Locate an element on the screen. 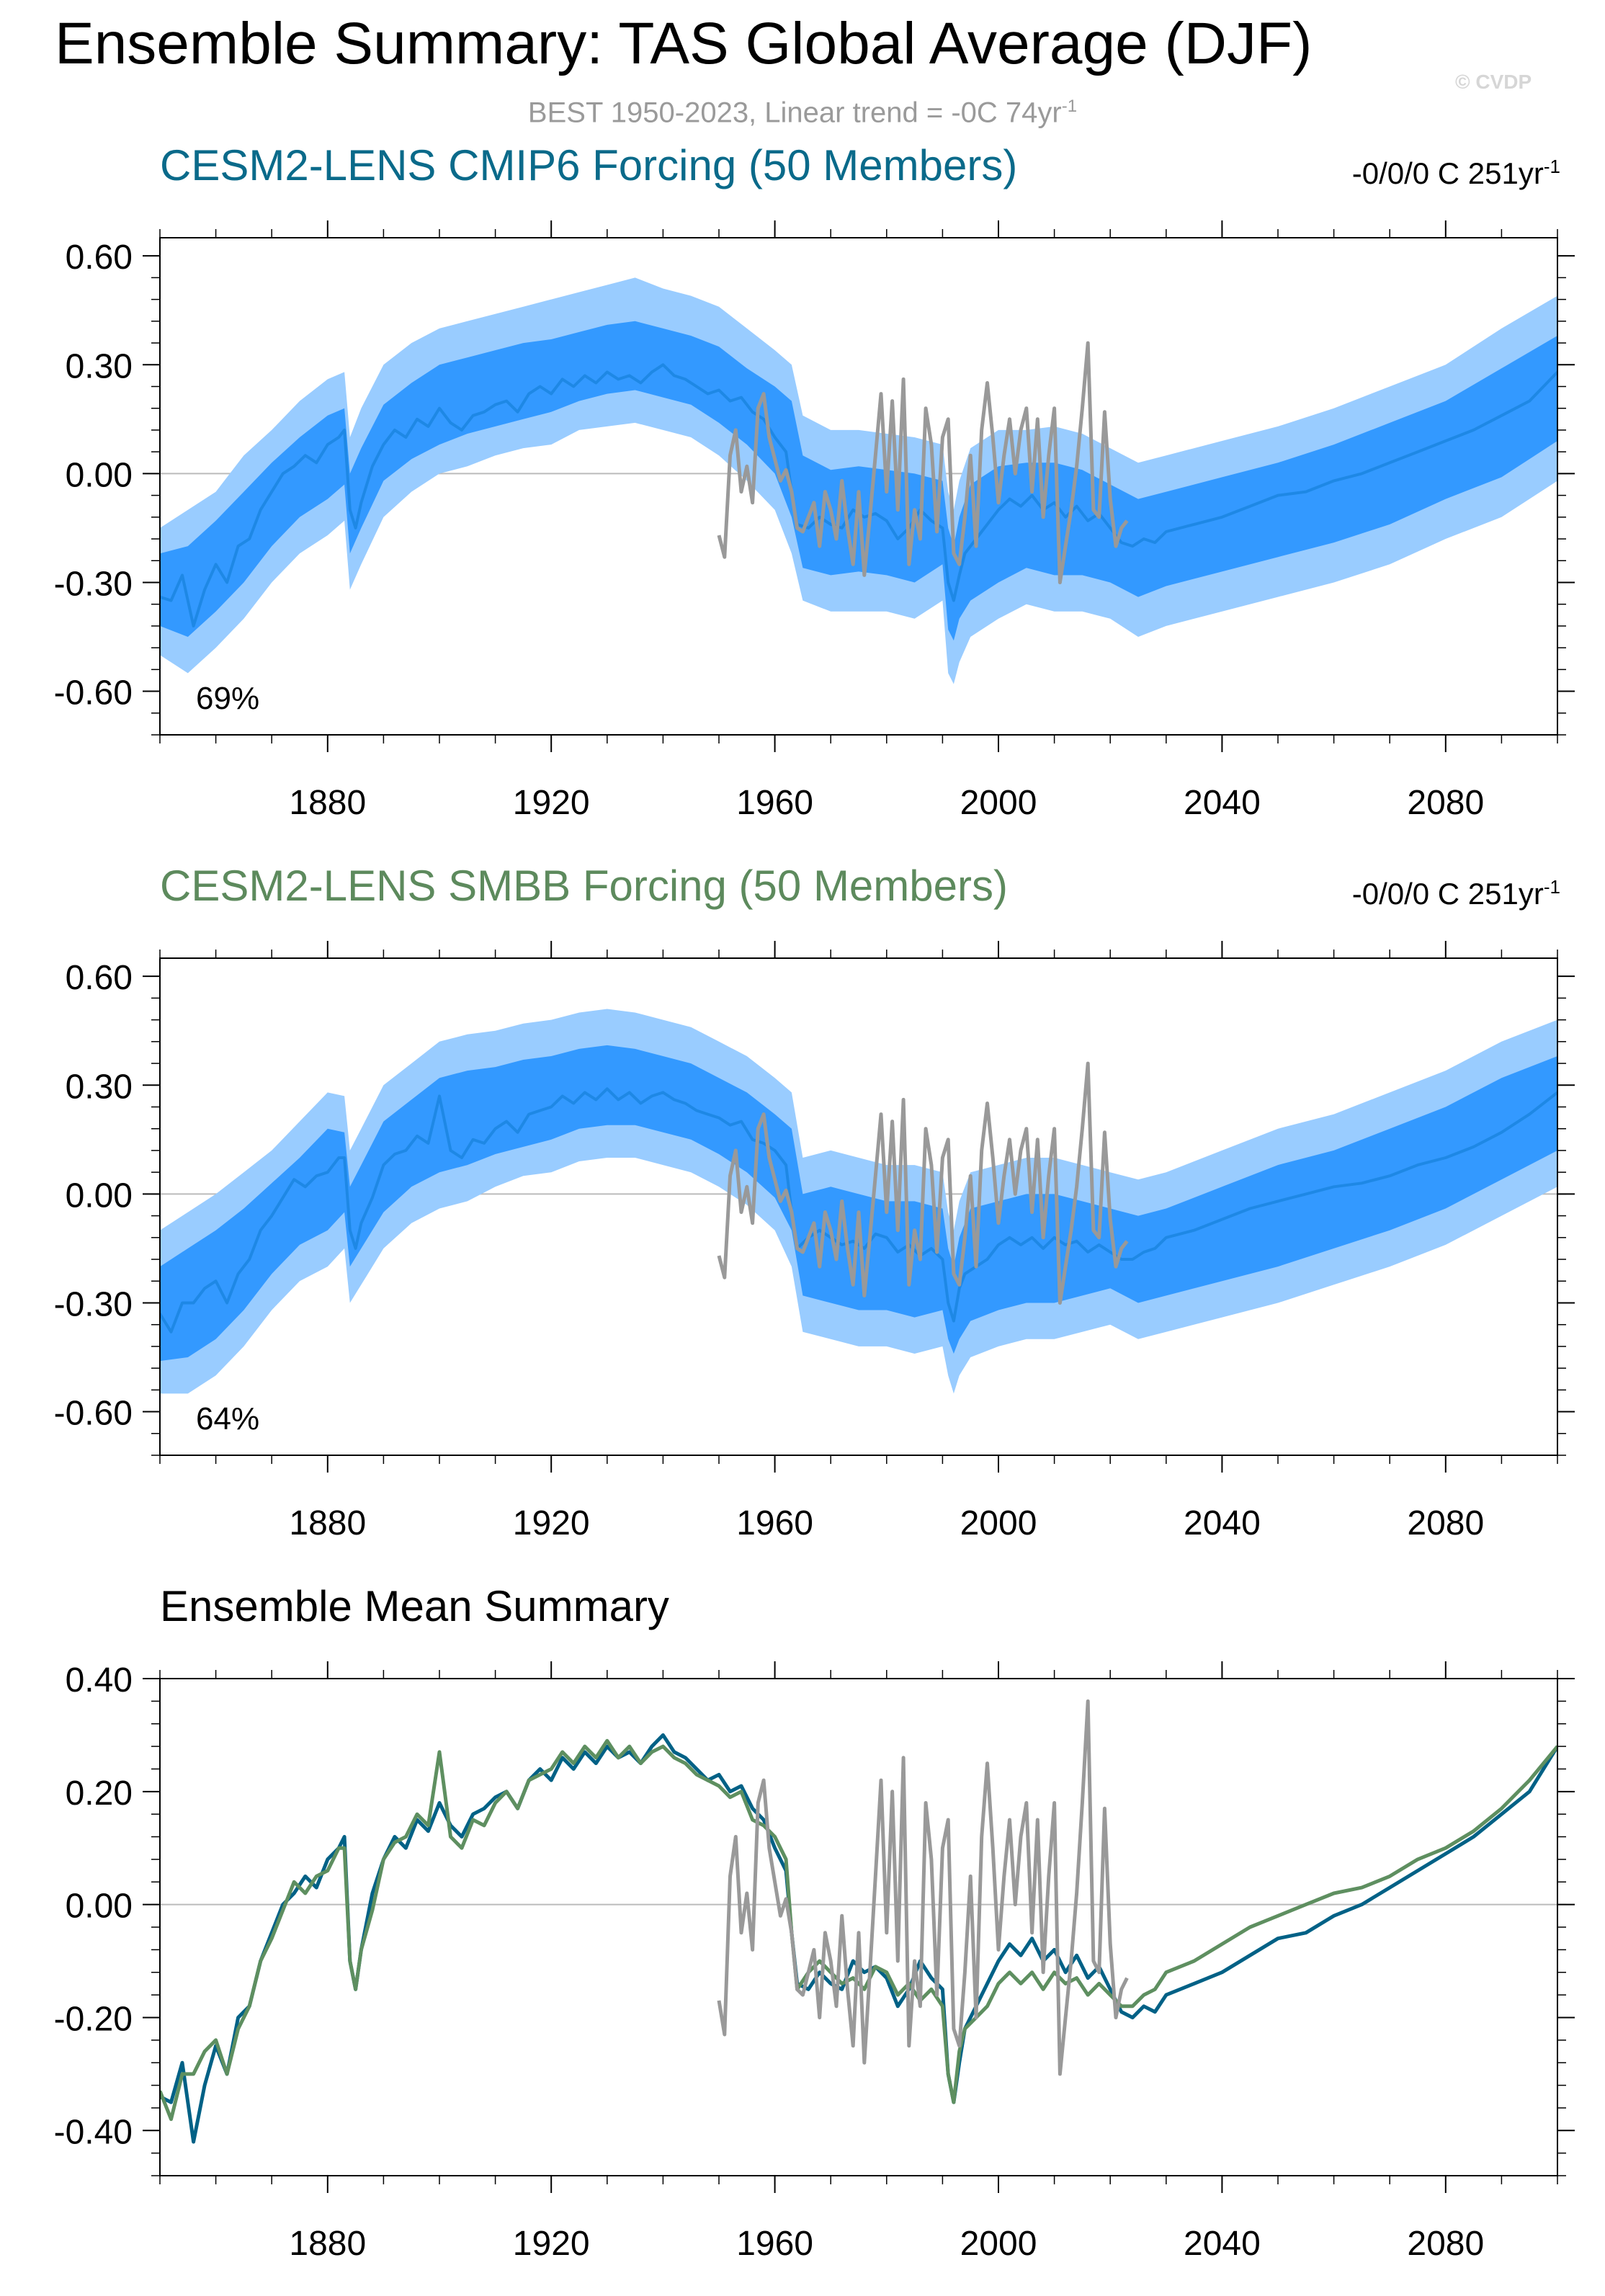 This screenshot has width=1605, height=2296. plot-area is located at coordinates (859, 1201).